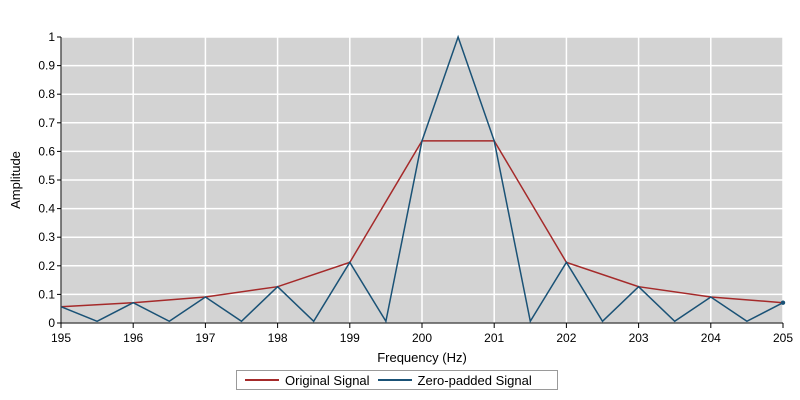 The image size is (800, 400). What do you see at coordinates (46, 151) in the screenshot?
I see `y-tick-label: 0.6` at bounding box center [46, 151].